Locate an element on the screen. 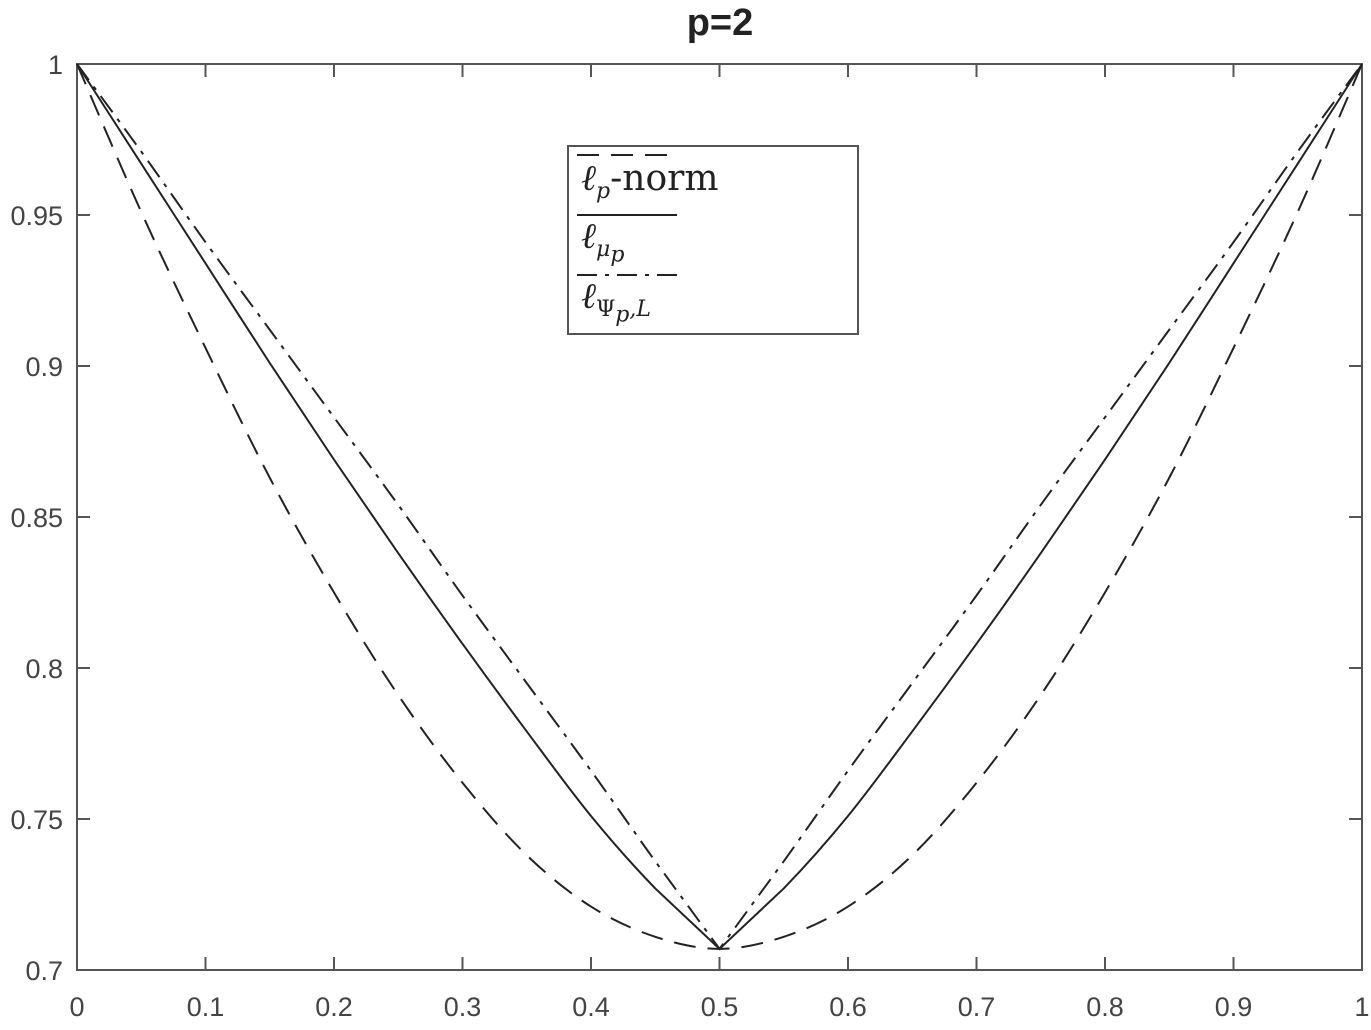  y-tick-label: 1 is located at coordinates (55, 65).